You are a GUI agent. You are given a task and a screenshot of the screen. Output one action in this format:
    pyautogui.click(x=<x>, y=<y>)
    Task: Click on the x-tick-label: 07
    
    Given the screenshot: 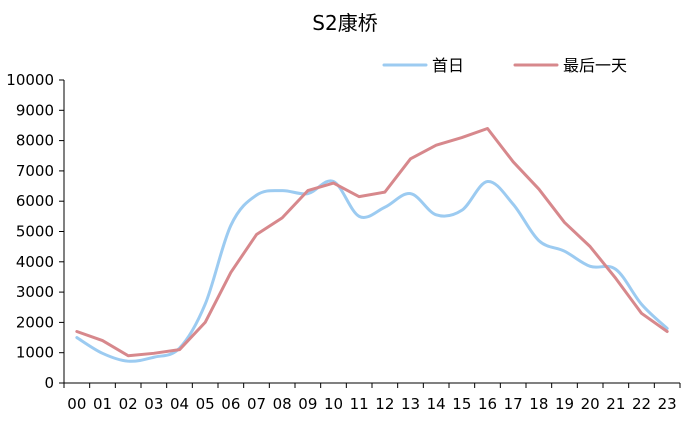 What is the action you would take?
    pyautogui.click(x=256, y=404)
    